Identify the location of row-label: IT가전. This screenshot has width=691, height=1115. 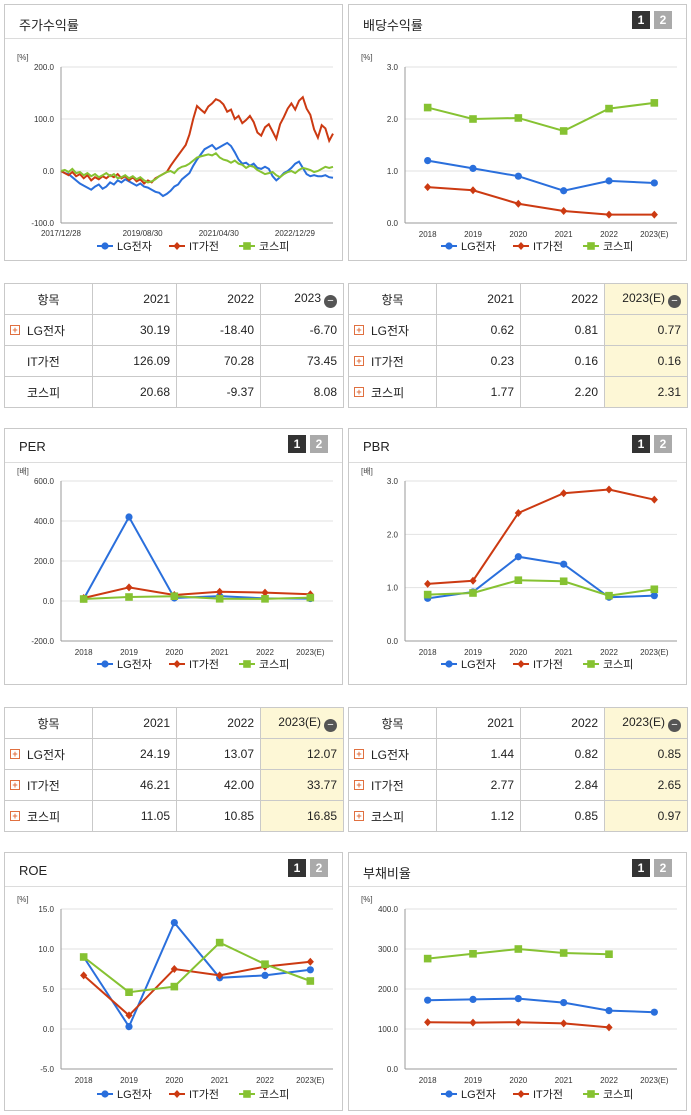
(48, 361).